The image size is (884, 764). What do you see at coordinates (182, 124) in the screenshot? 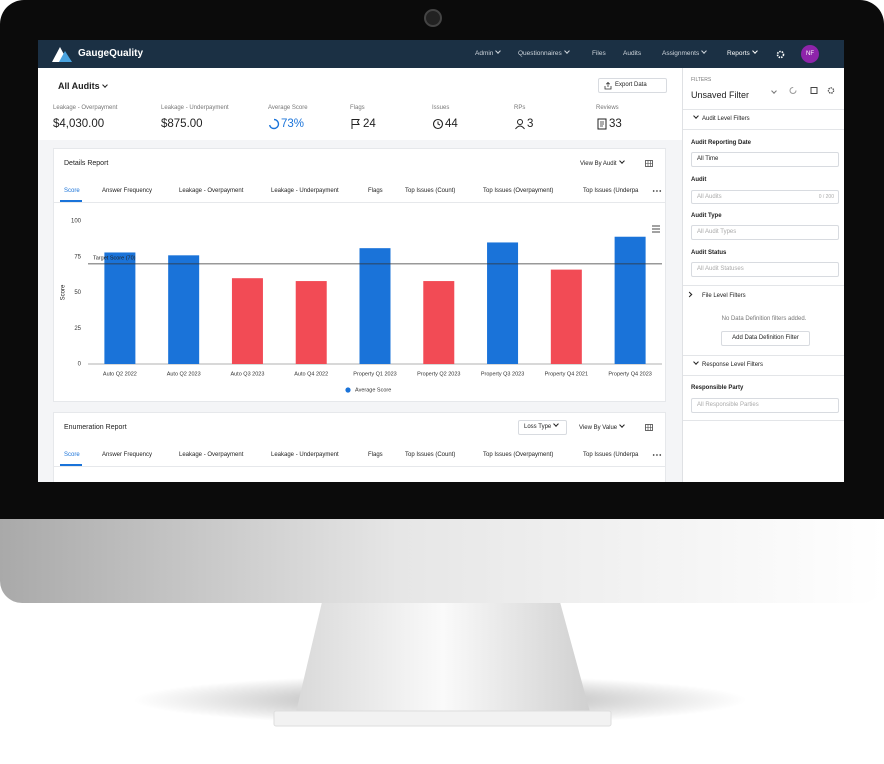
I see `stat-value: $875.00` at bounding box center [182, 124].